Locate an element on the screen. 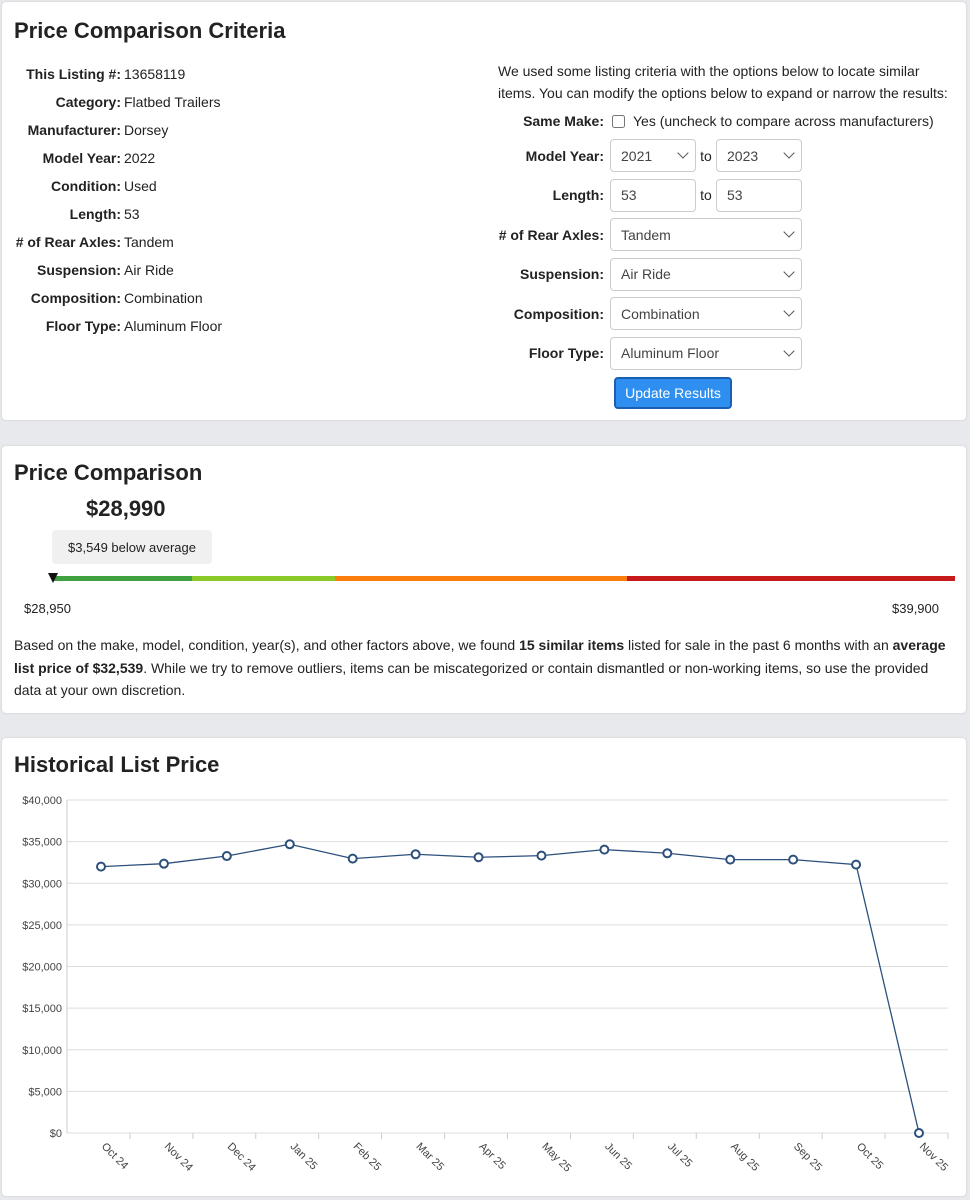 The width and height of the screenshot is (970, 1200). below-average-badge: $3,549 below average is located at coordinates (132, 547).